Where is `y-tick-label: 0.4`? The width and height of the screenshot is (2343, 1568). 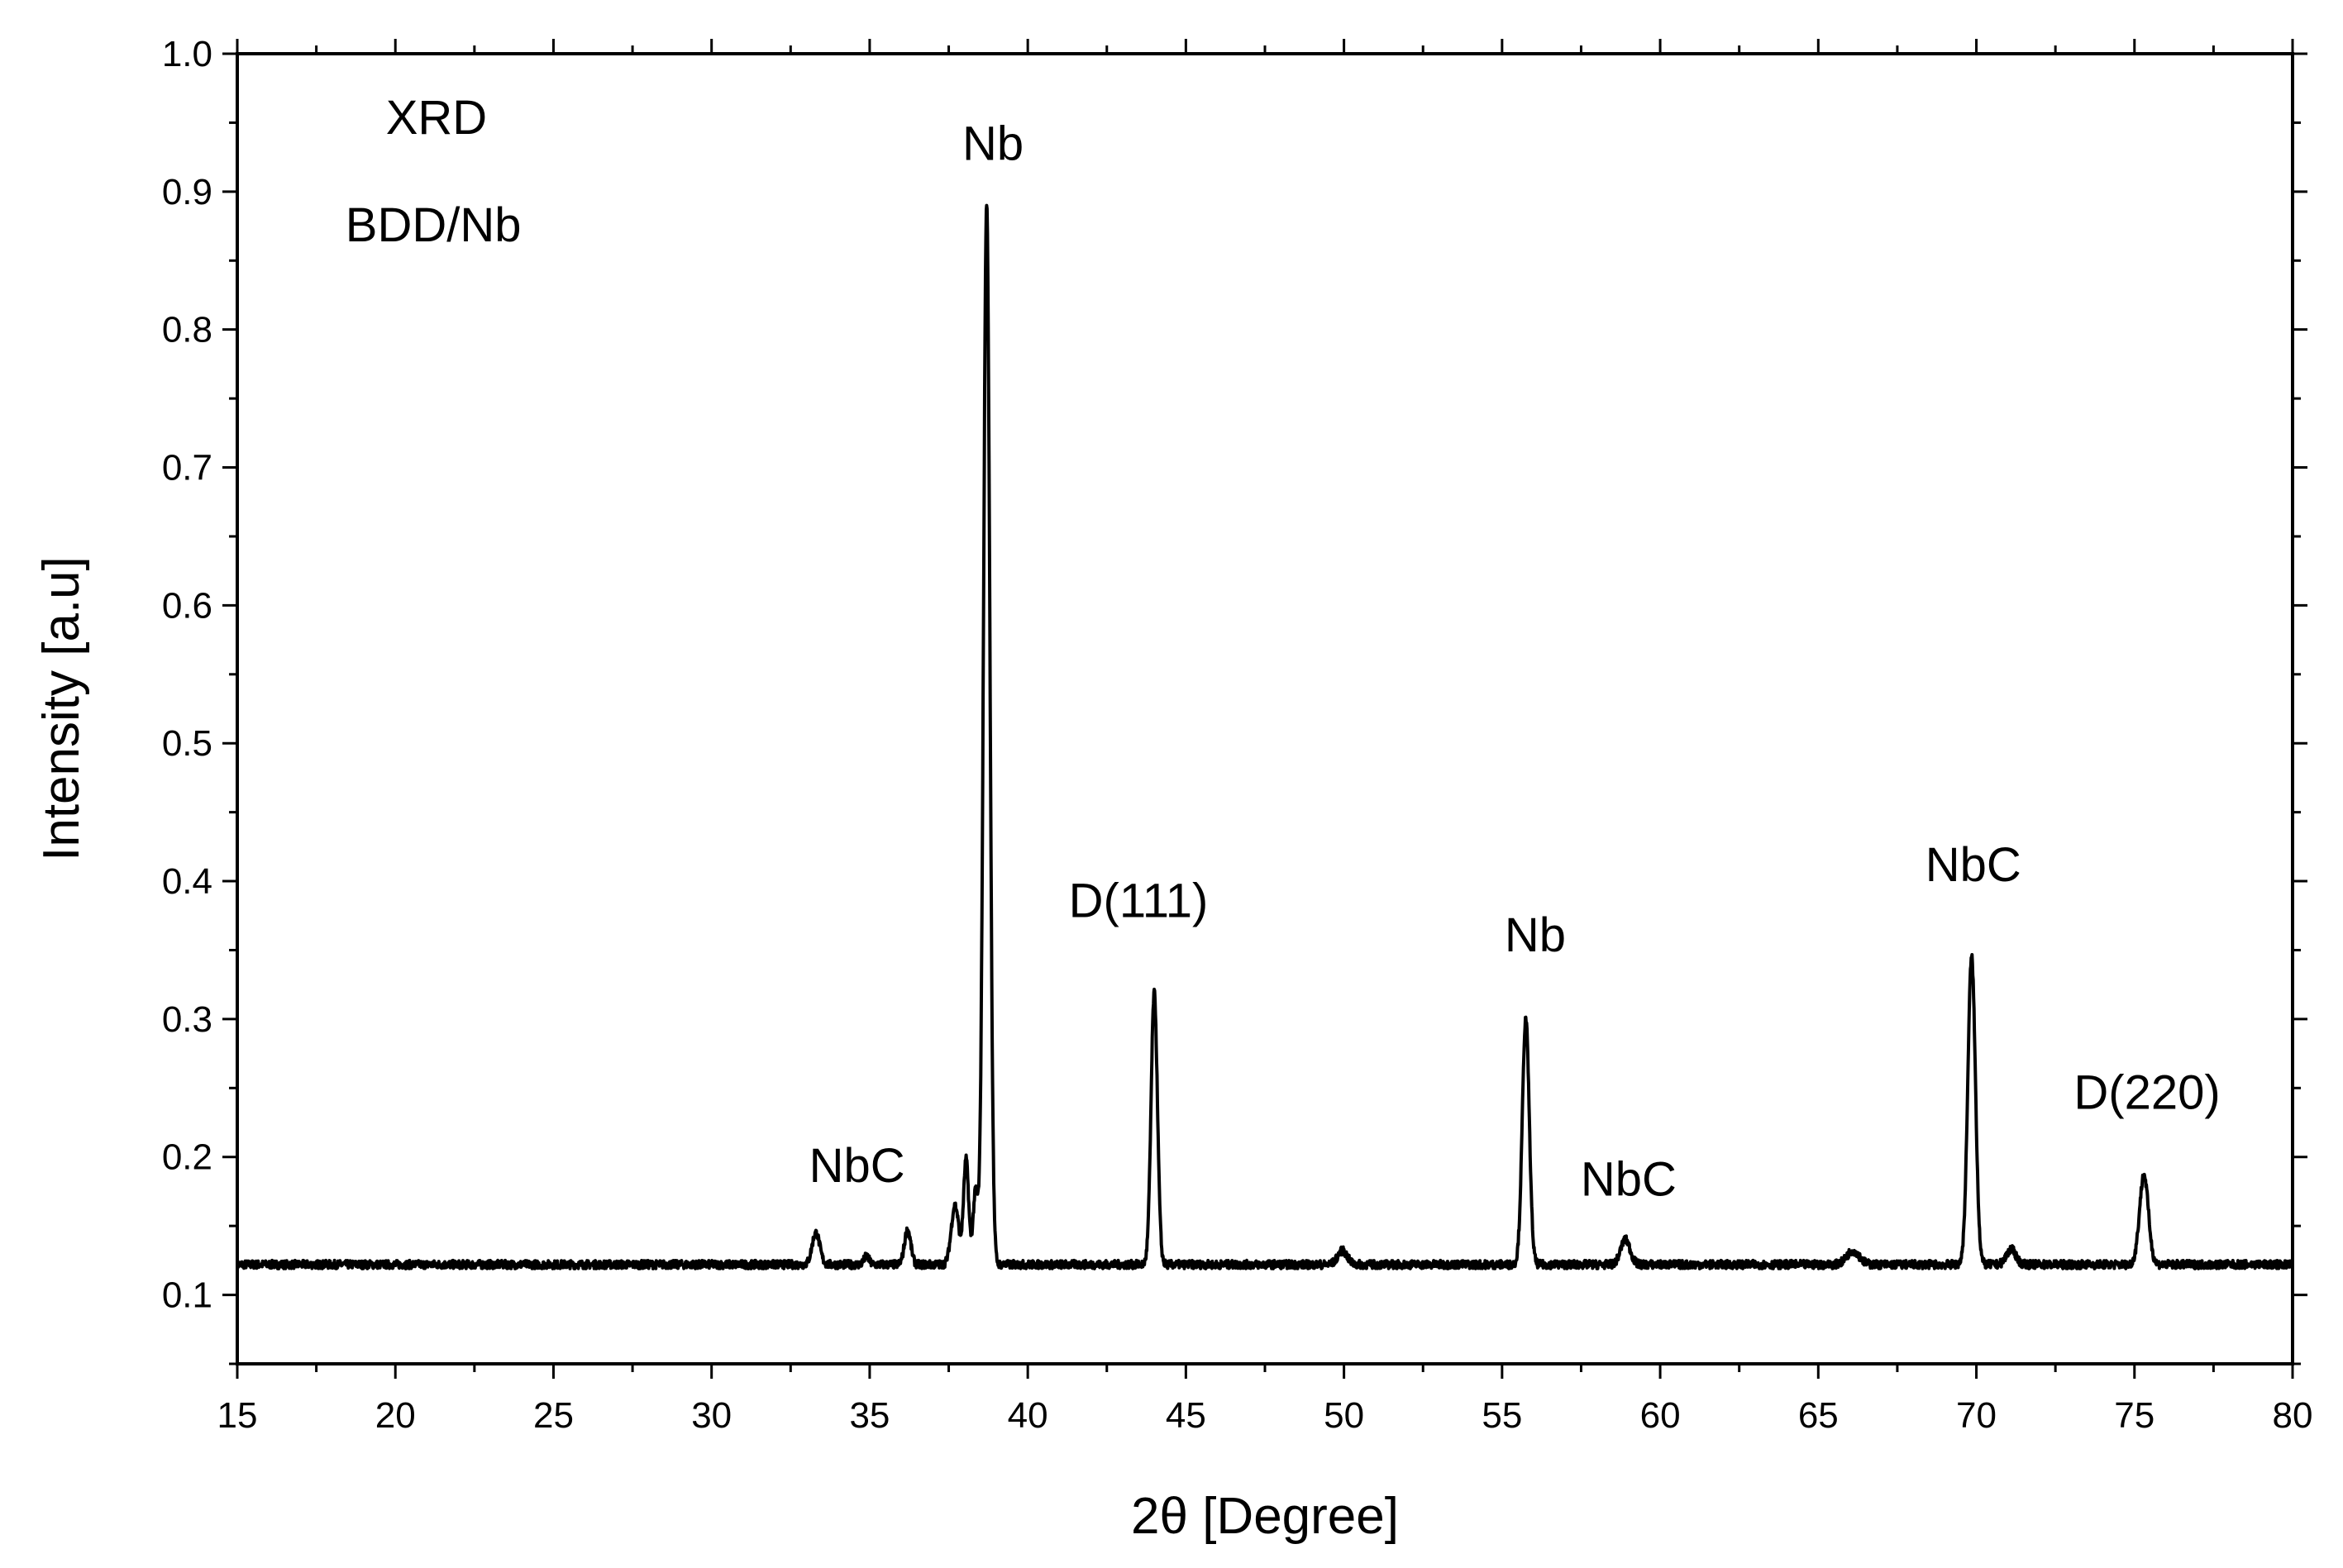
y-tick-label: 0.4 is located at coordinates (187, 881).